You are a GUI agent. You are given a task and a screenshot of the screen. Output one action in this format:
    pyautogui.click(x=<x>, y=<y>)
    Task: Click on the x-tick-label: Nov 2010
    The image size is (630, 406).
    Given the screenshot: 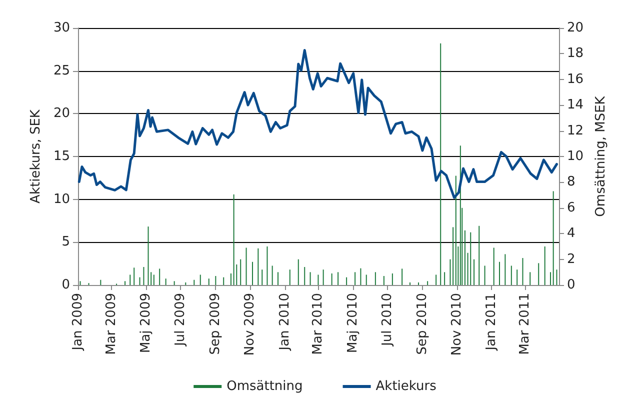 What is the action you would take?
    pyautogui.click(x=457, y=324)
    